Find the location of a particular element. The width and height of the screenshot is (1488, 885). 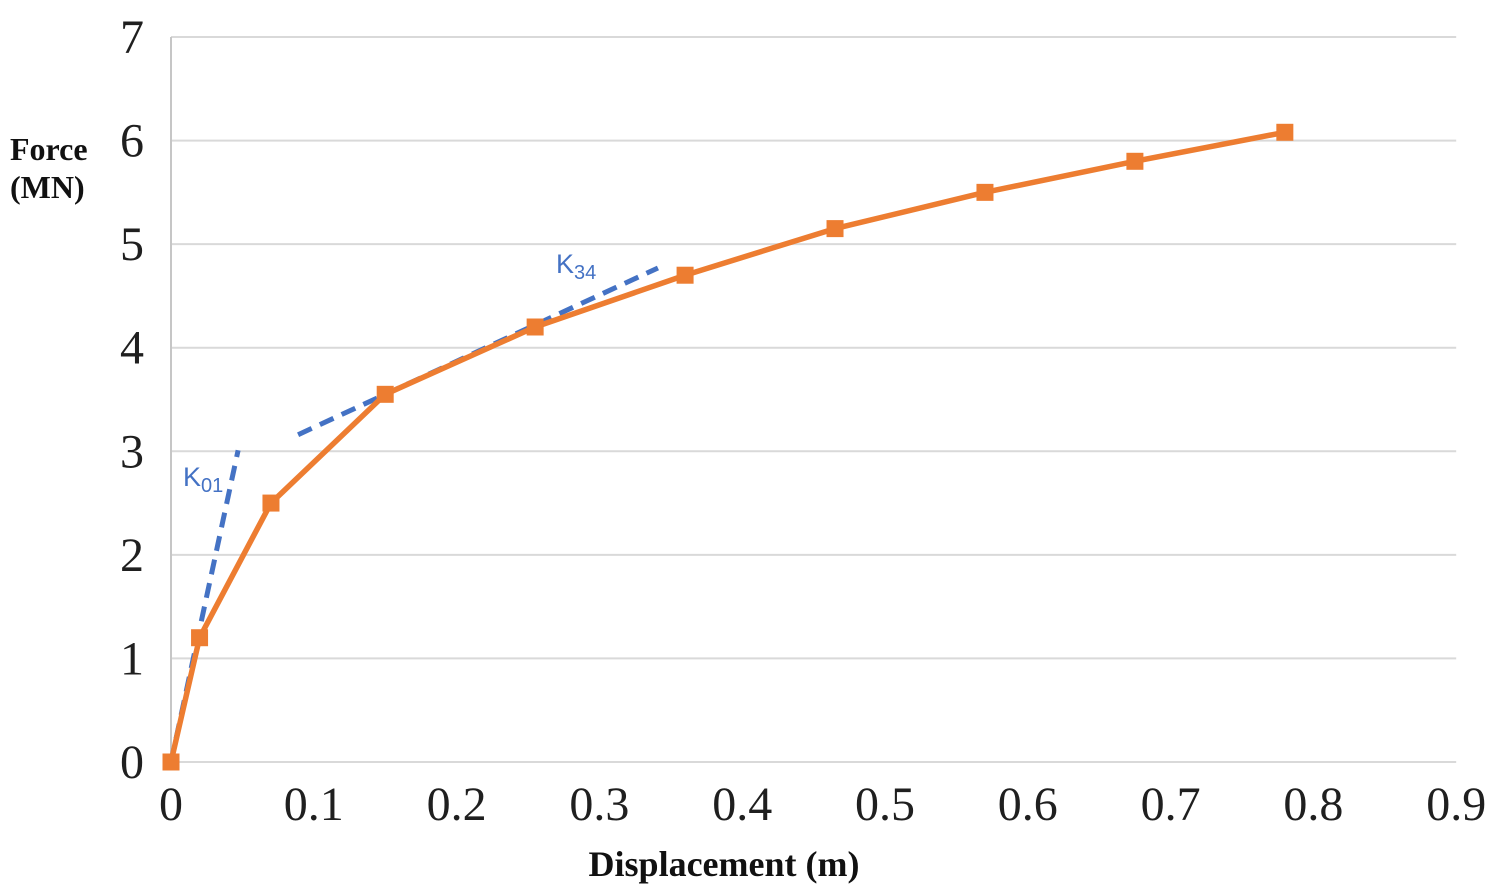

tangent-label-k01: K01 is located at coordinates (203, 480).